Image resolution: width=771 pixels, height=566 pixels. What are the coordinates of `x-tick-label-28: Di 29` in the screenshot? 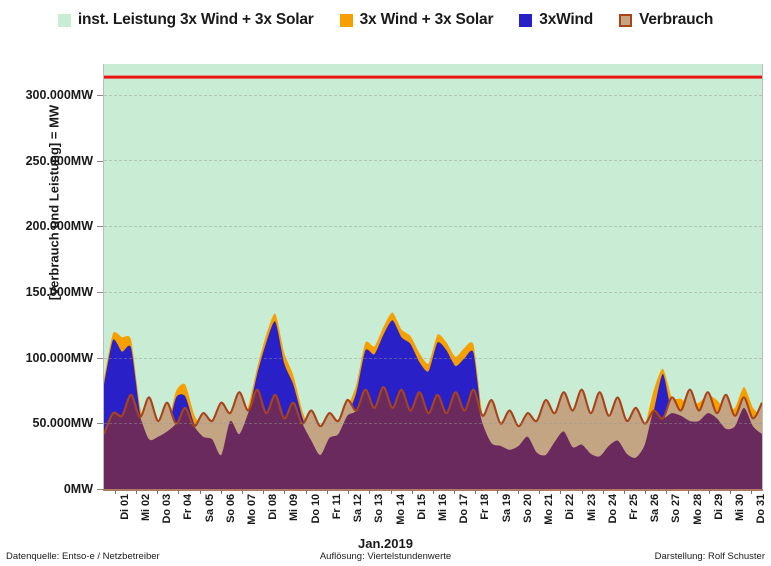 It's located at (718, 507).